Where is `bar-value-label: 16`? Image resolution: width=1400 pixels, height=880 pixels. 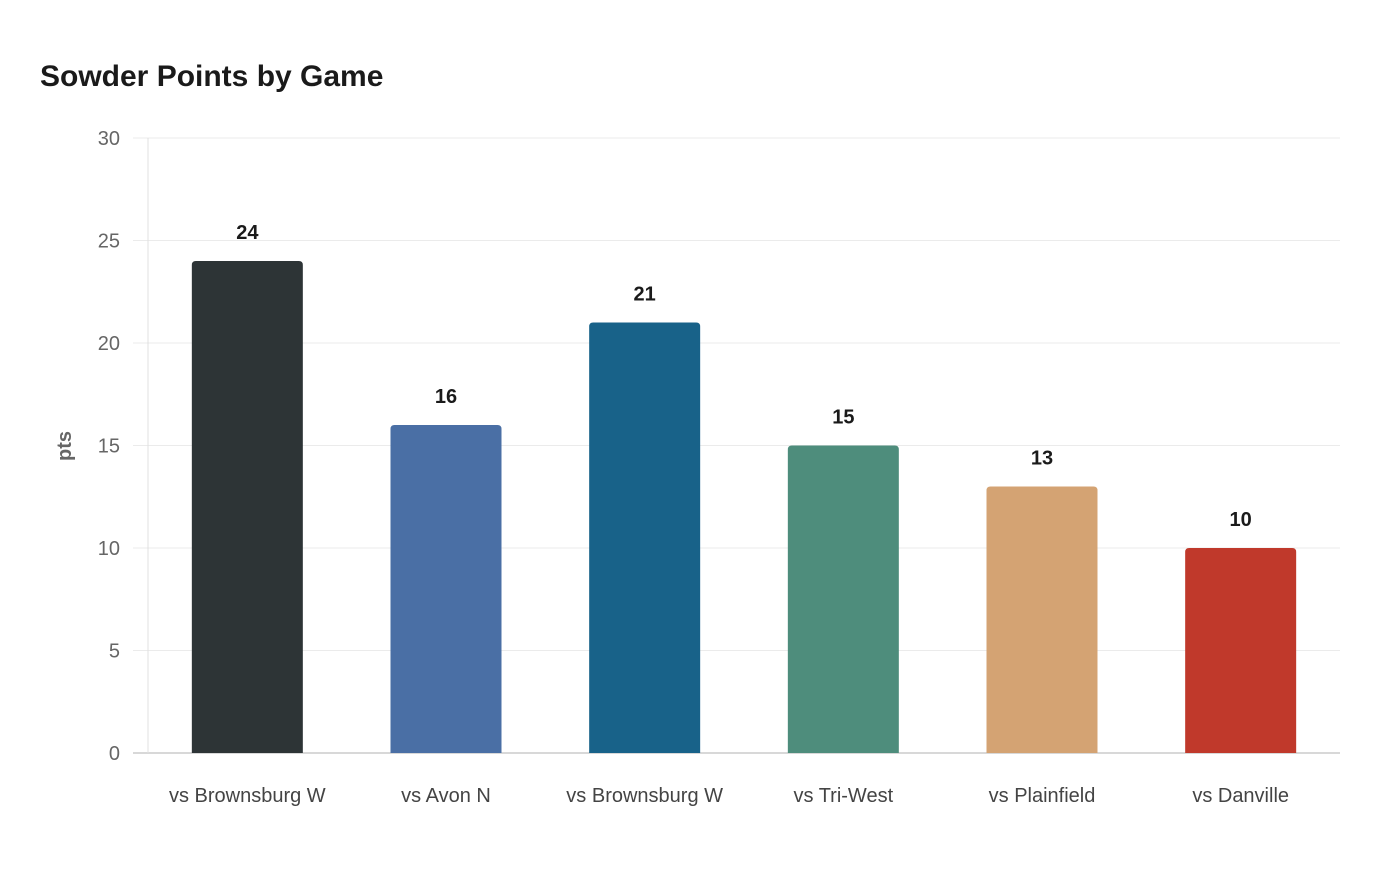 bar-value-label: 16 is located at coordinates (446, 397).